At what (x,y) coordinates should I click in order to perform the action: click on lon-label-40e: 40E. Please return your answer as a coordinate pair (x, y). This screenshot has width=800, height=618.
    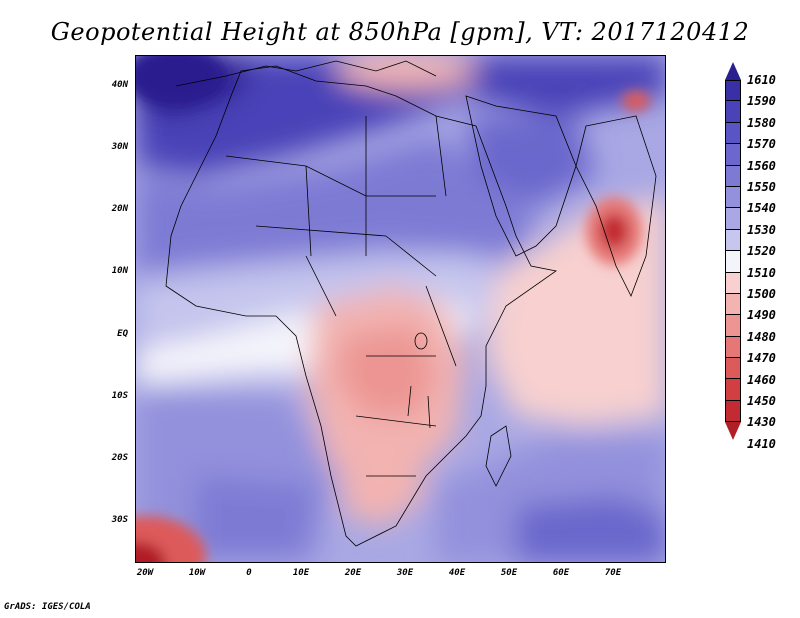
    Looking at the image, I should click on (457, 573).